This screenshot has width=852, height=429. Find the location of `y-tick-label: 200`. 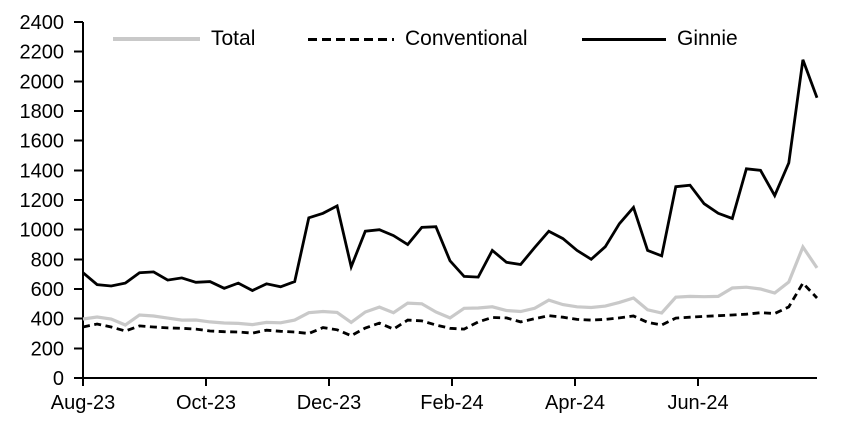

y-tick-label: 200 is located at coordinates (47, 349).